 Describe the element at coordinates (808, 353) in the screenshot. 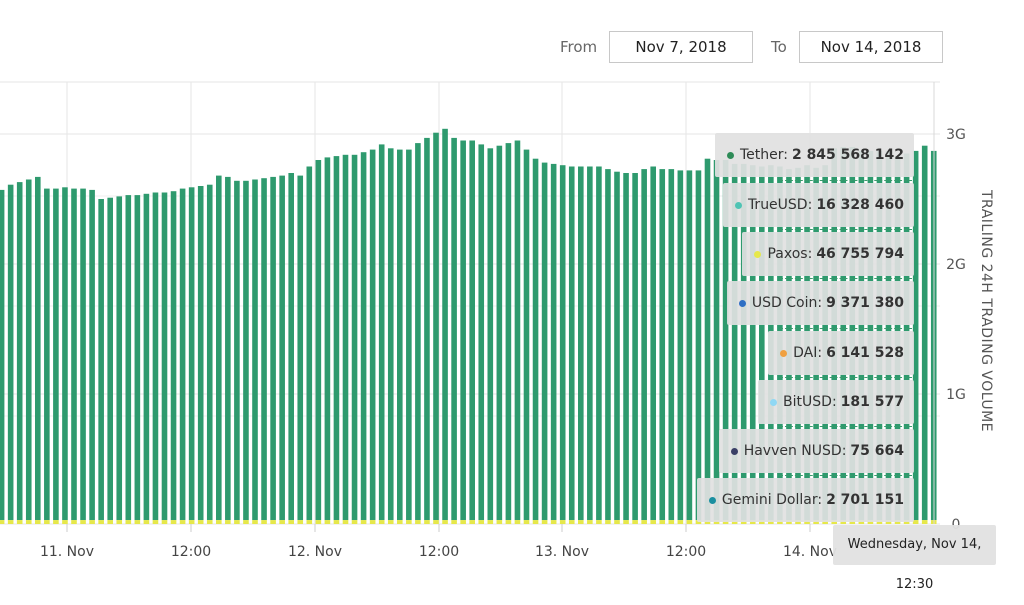

I see `tooltip-series-name: DAI:` at that location.